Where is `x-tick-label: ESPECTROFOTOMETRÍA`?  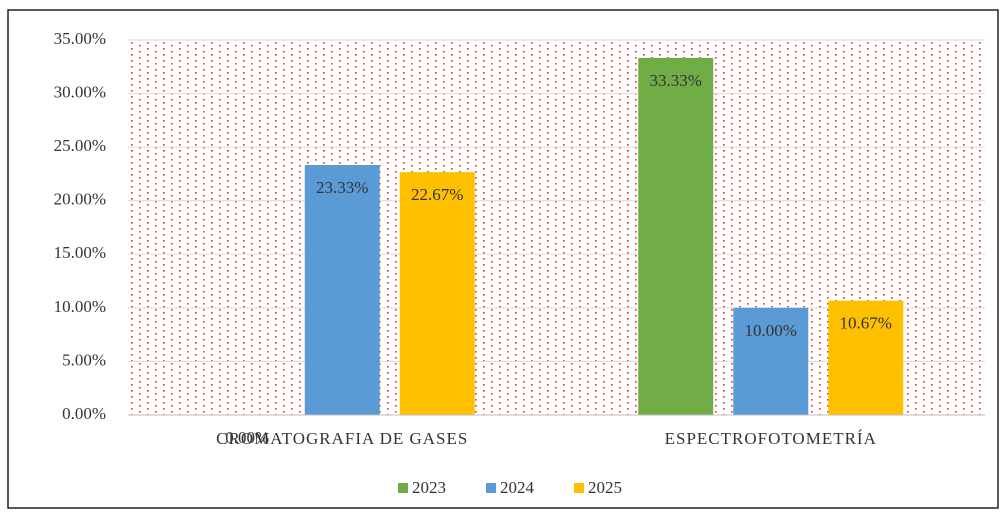 x-tick-label: ESPECTROFOTOMETRÍA is located at coordinates (771, 438).